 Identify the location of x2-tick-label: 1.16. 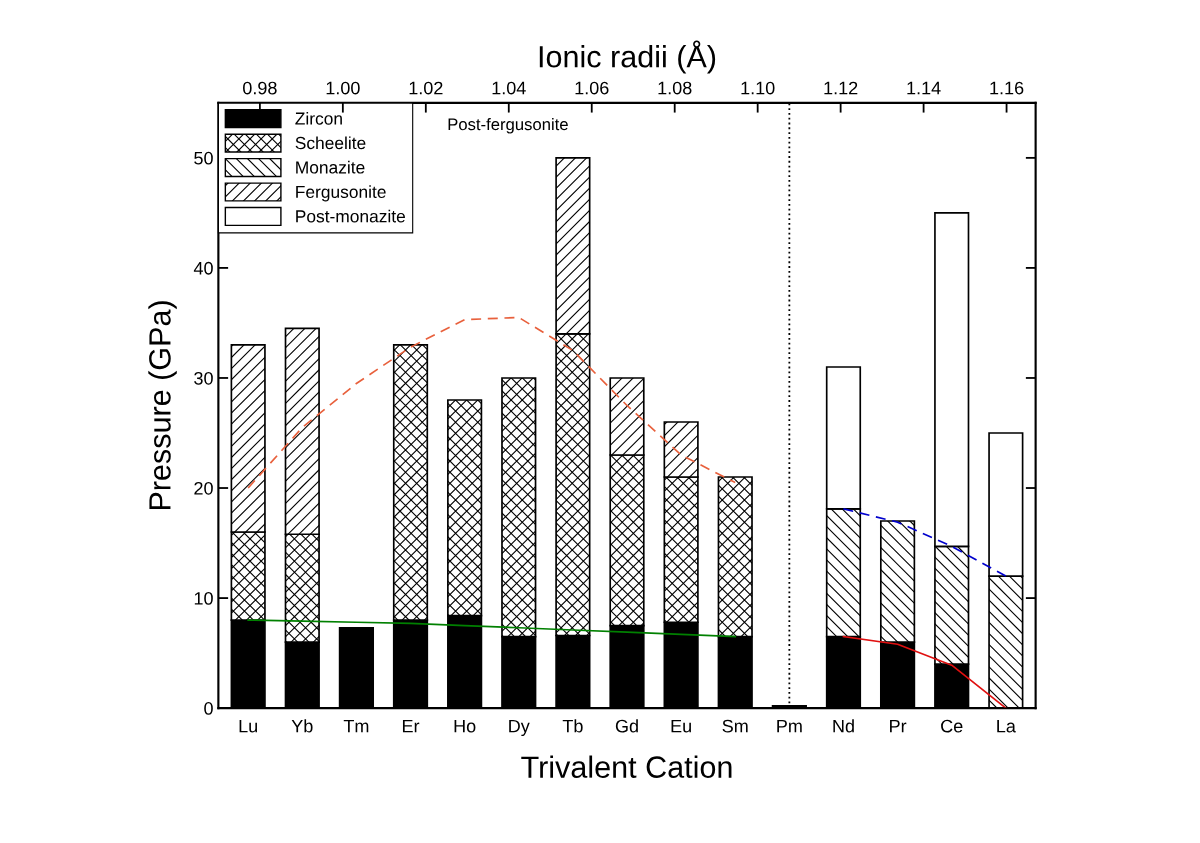
(1007, 88).